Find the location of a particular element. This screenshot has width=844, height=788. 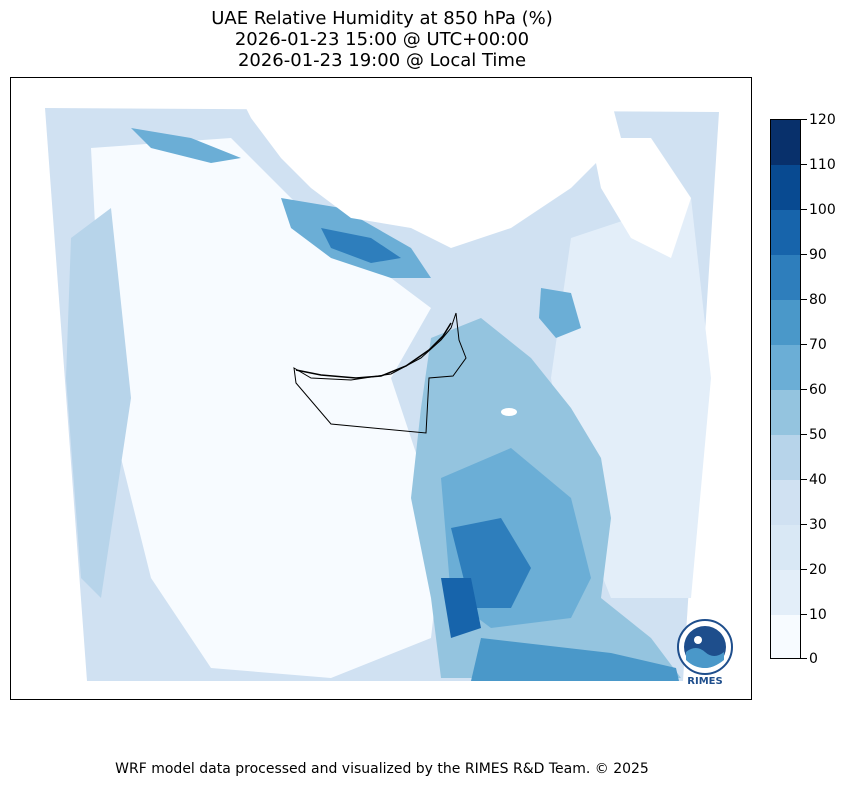

colorbar-label: 60 is located at coordinates (818, 390).